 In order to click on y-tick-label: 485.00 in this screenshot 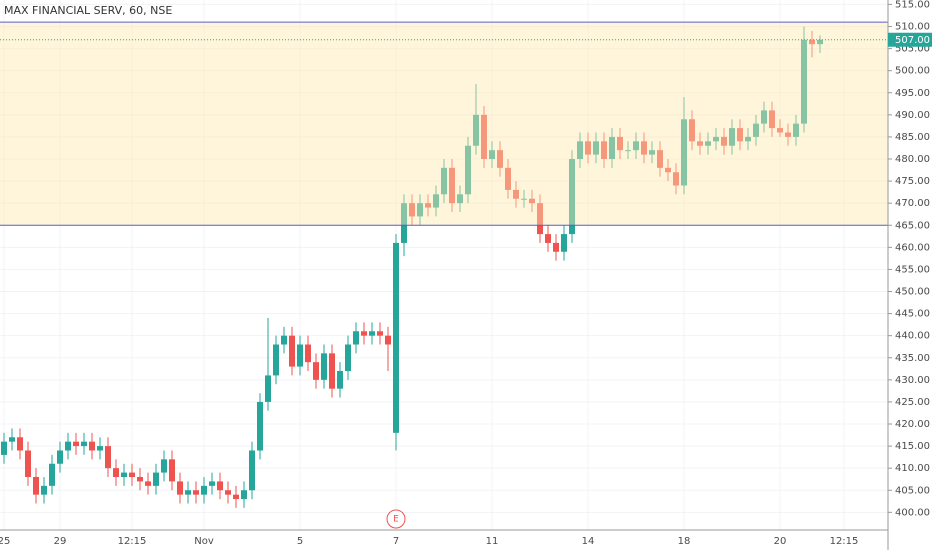, I will do `click(912, 137)`.